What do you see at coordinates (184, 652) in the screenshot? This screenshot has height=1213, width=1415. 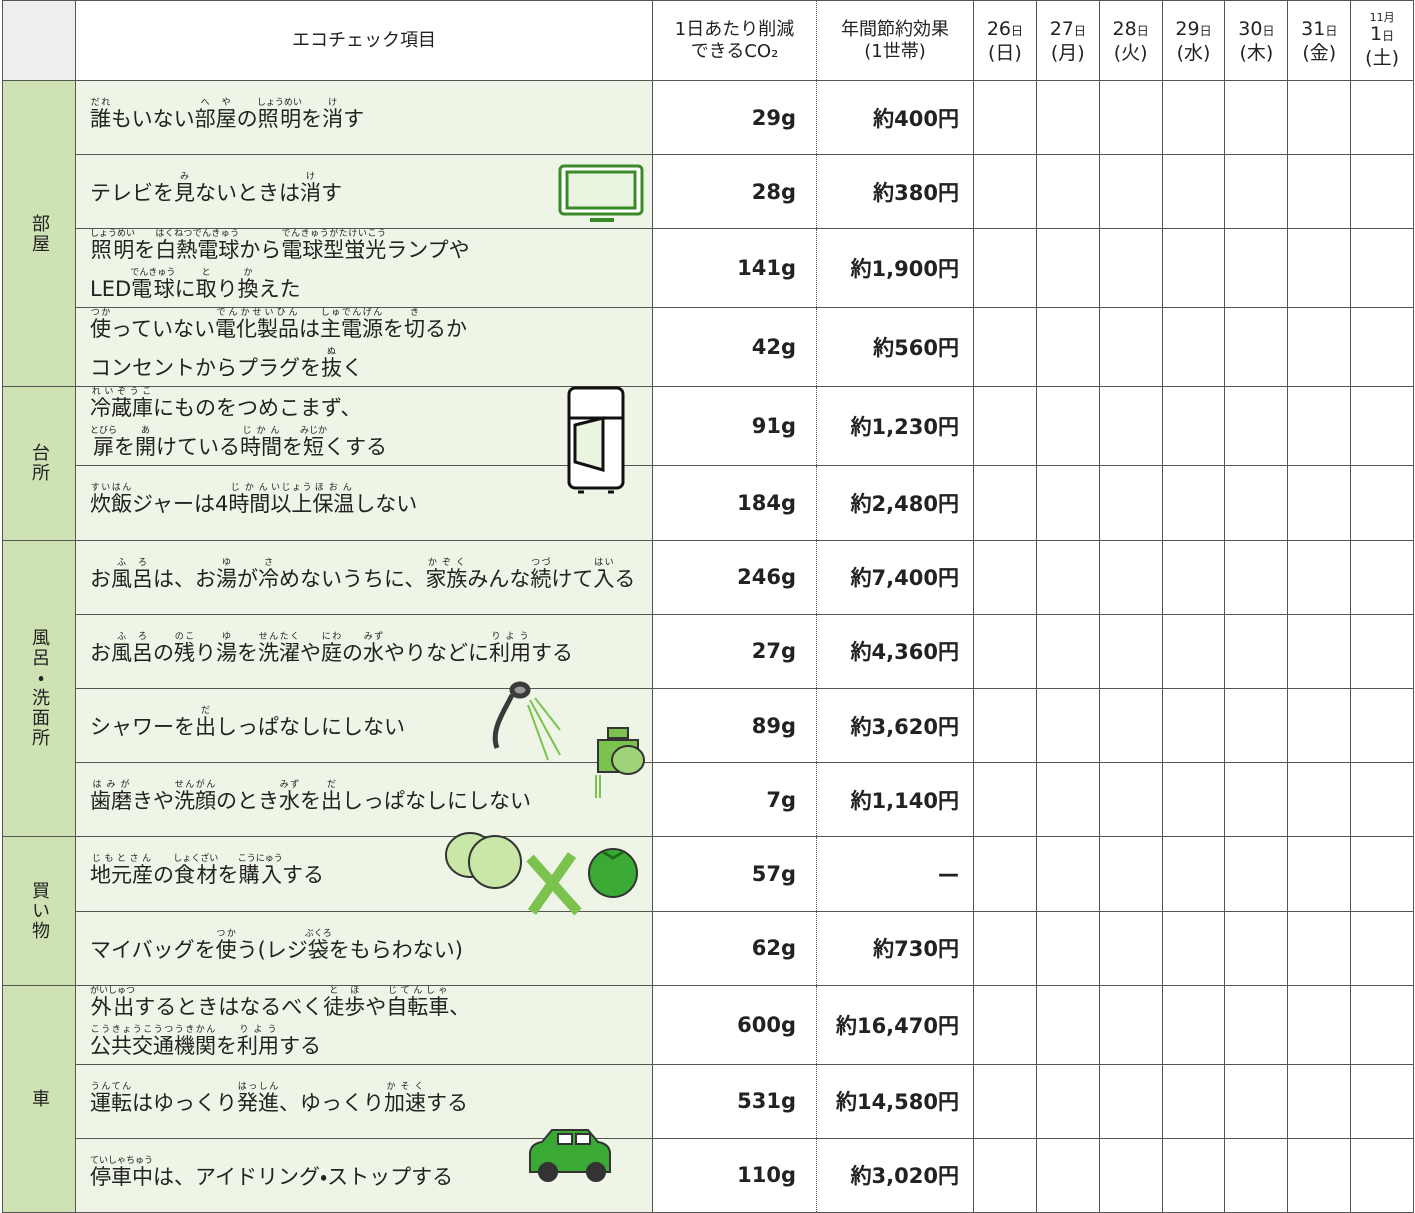 I see `base: 残` at bounding box center [184, 652].